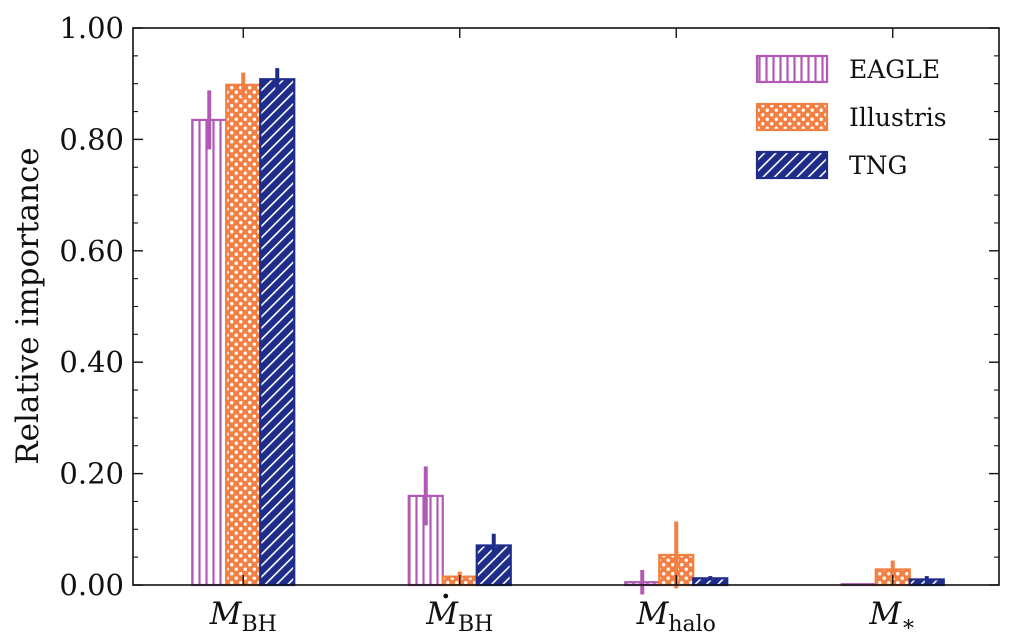 The height and width of the screenshot is (644, 1024). I want to click on legend-label-illustris: Illustris, so click(898, 117).